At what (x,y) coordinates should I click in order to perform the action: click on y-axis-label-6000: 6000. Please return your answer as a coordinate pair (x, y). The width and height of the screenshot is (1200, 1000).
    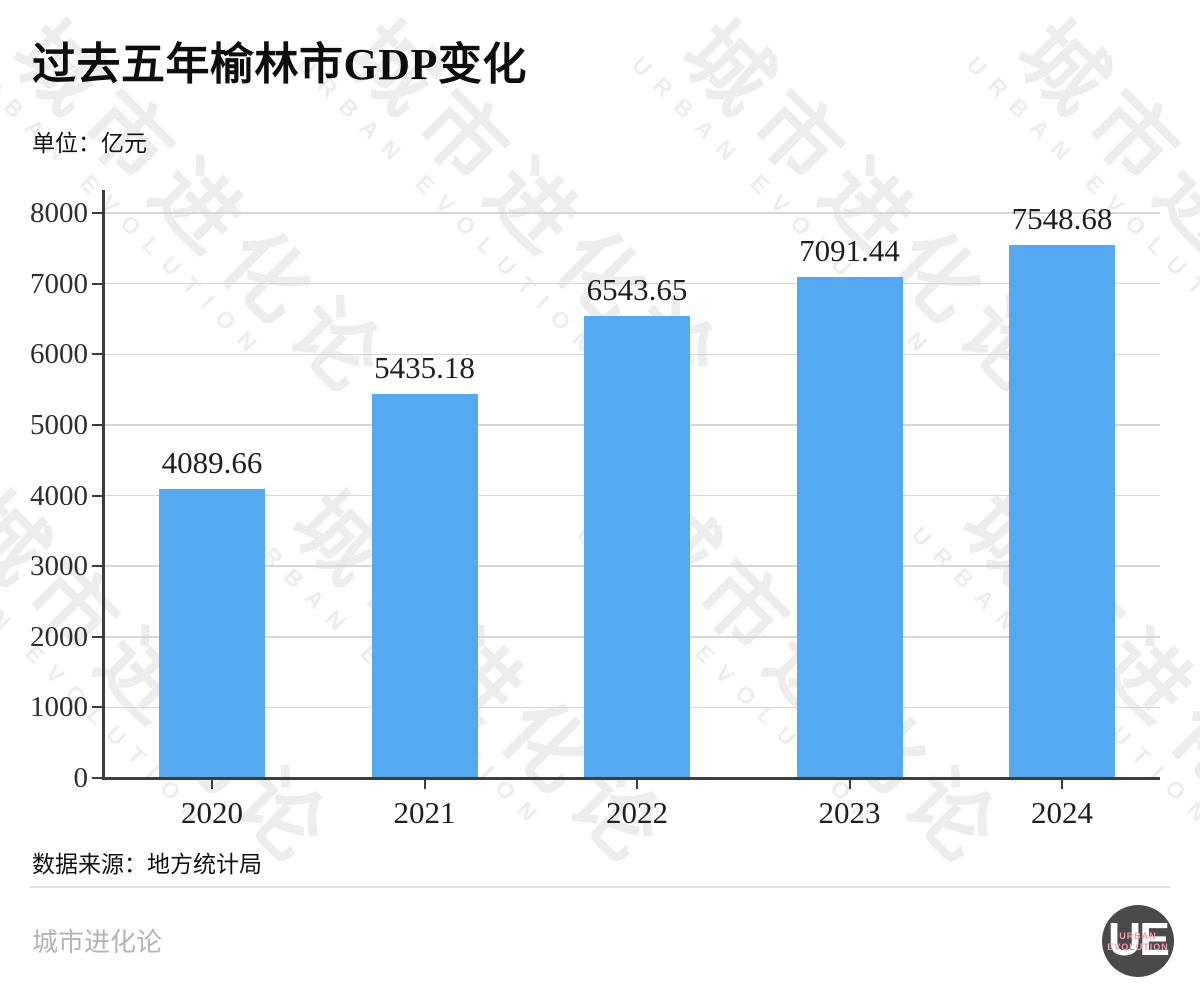
    Looking at the image, I should click on (59, 354).